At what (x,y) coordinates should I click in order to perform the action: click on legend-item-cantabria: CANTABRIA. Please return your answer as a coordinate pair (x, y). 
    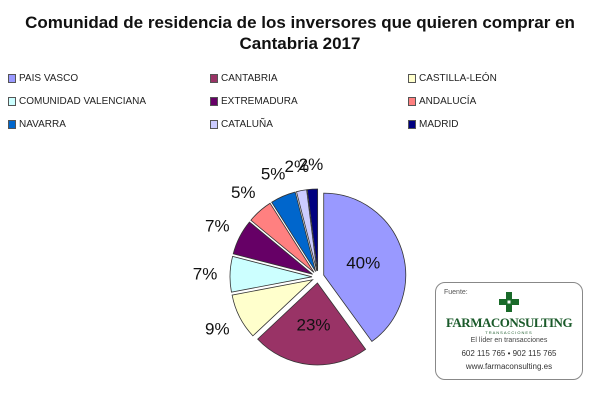
    Looking at the image, I should click on (244, 78).